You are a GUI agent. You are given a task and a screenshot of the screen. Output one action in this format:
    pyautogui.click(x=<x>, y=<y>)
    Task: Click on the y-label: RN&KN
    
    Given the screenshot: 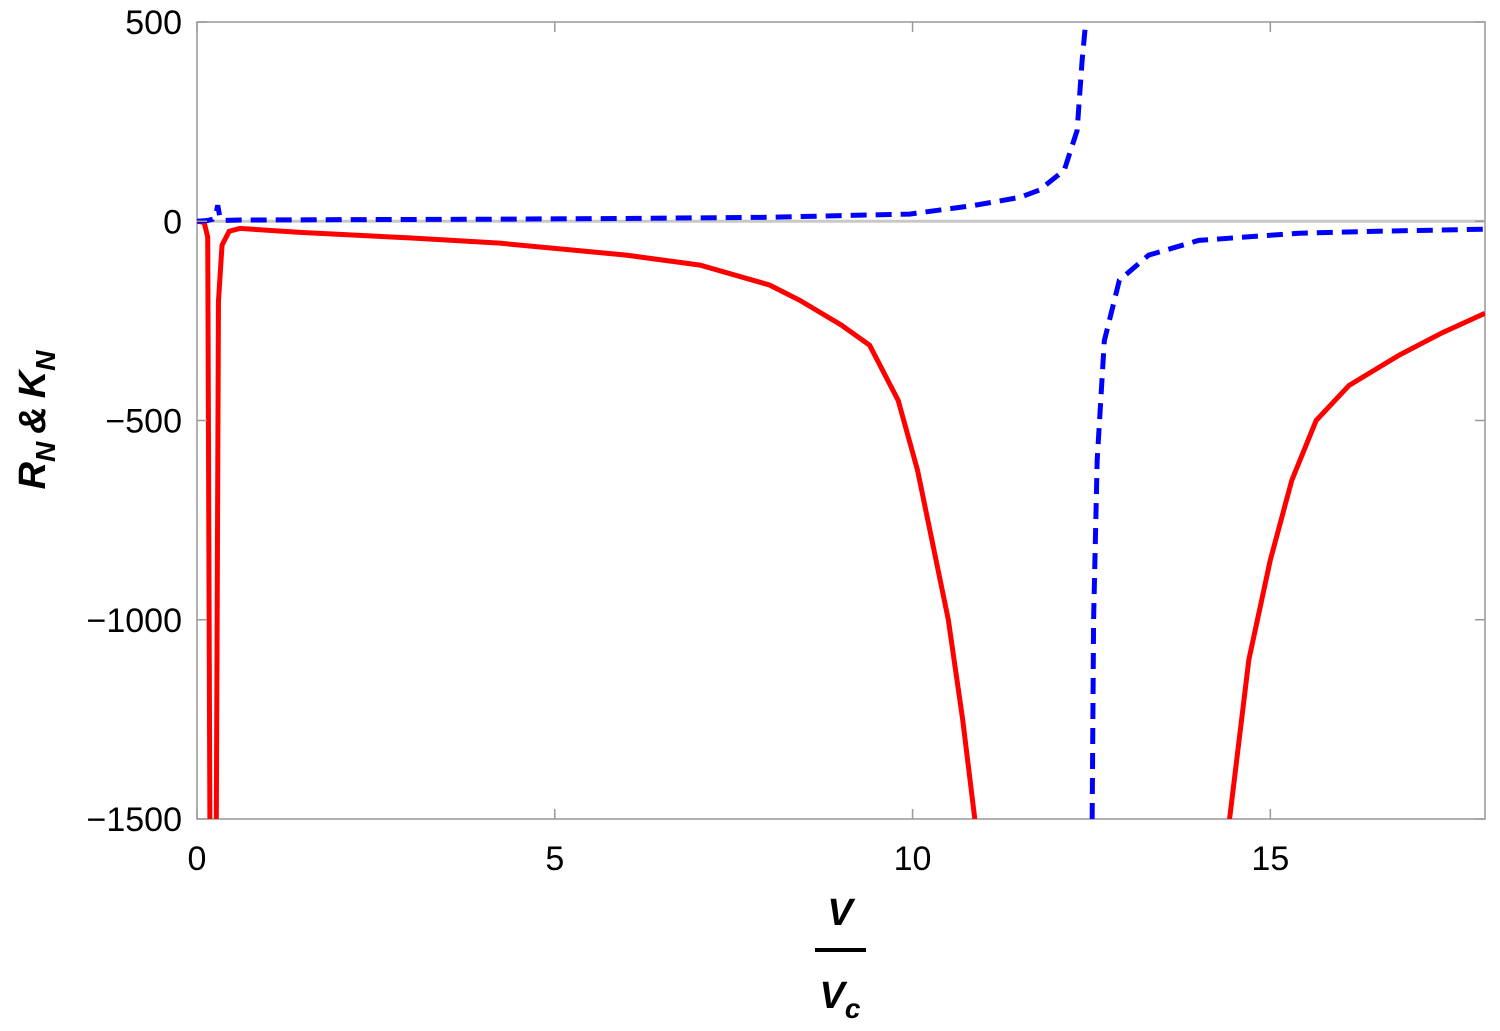 What is the action you would take?
    pyautogui.click(x=36, y=420)
    